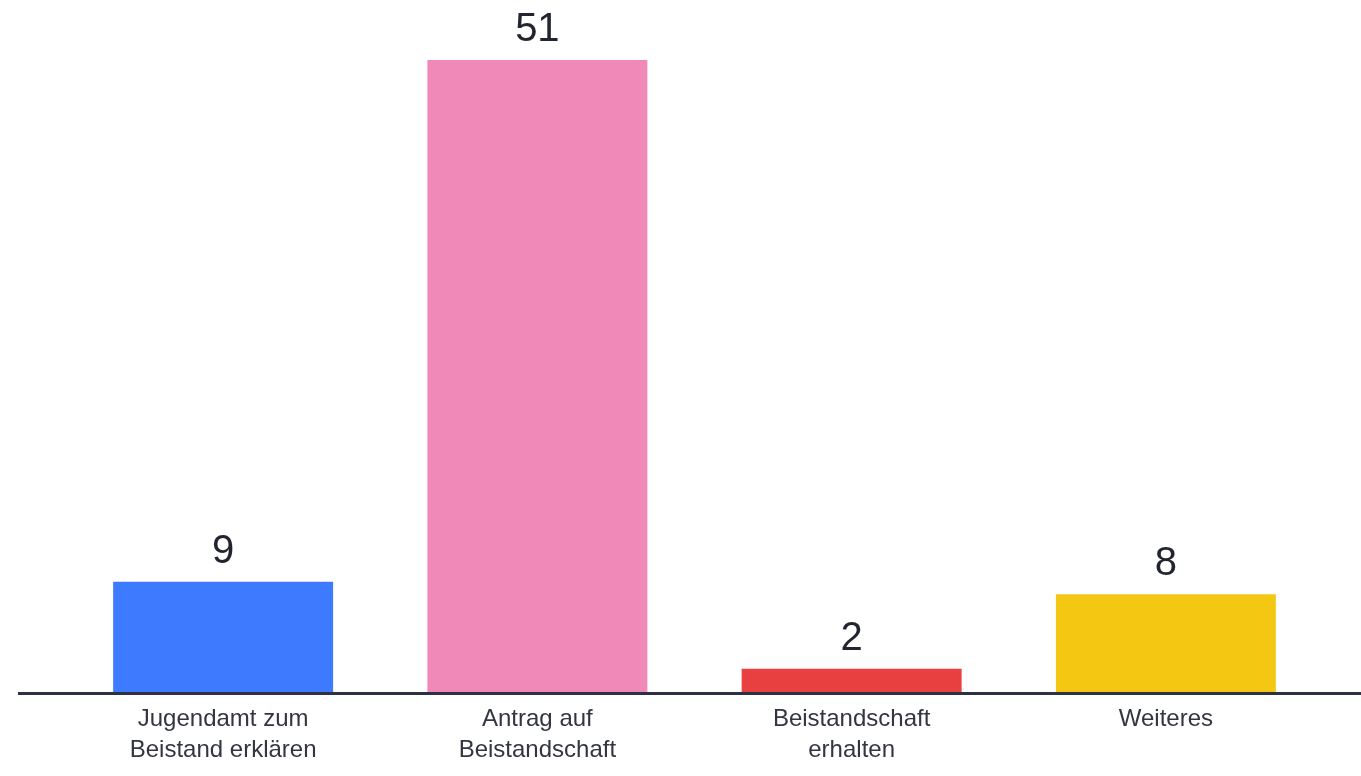 The height and width of the screenshot is (776, 1361). What do you see at coordinates (223, 733) in the screenshot?
I see `x-tick-label: Jugendamt zum Beistand erklären` at bounding box center [223, 733].